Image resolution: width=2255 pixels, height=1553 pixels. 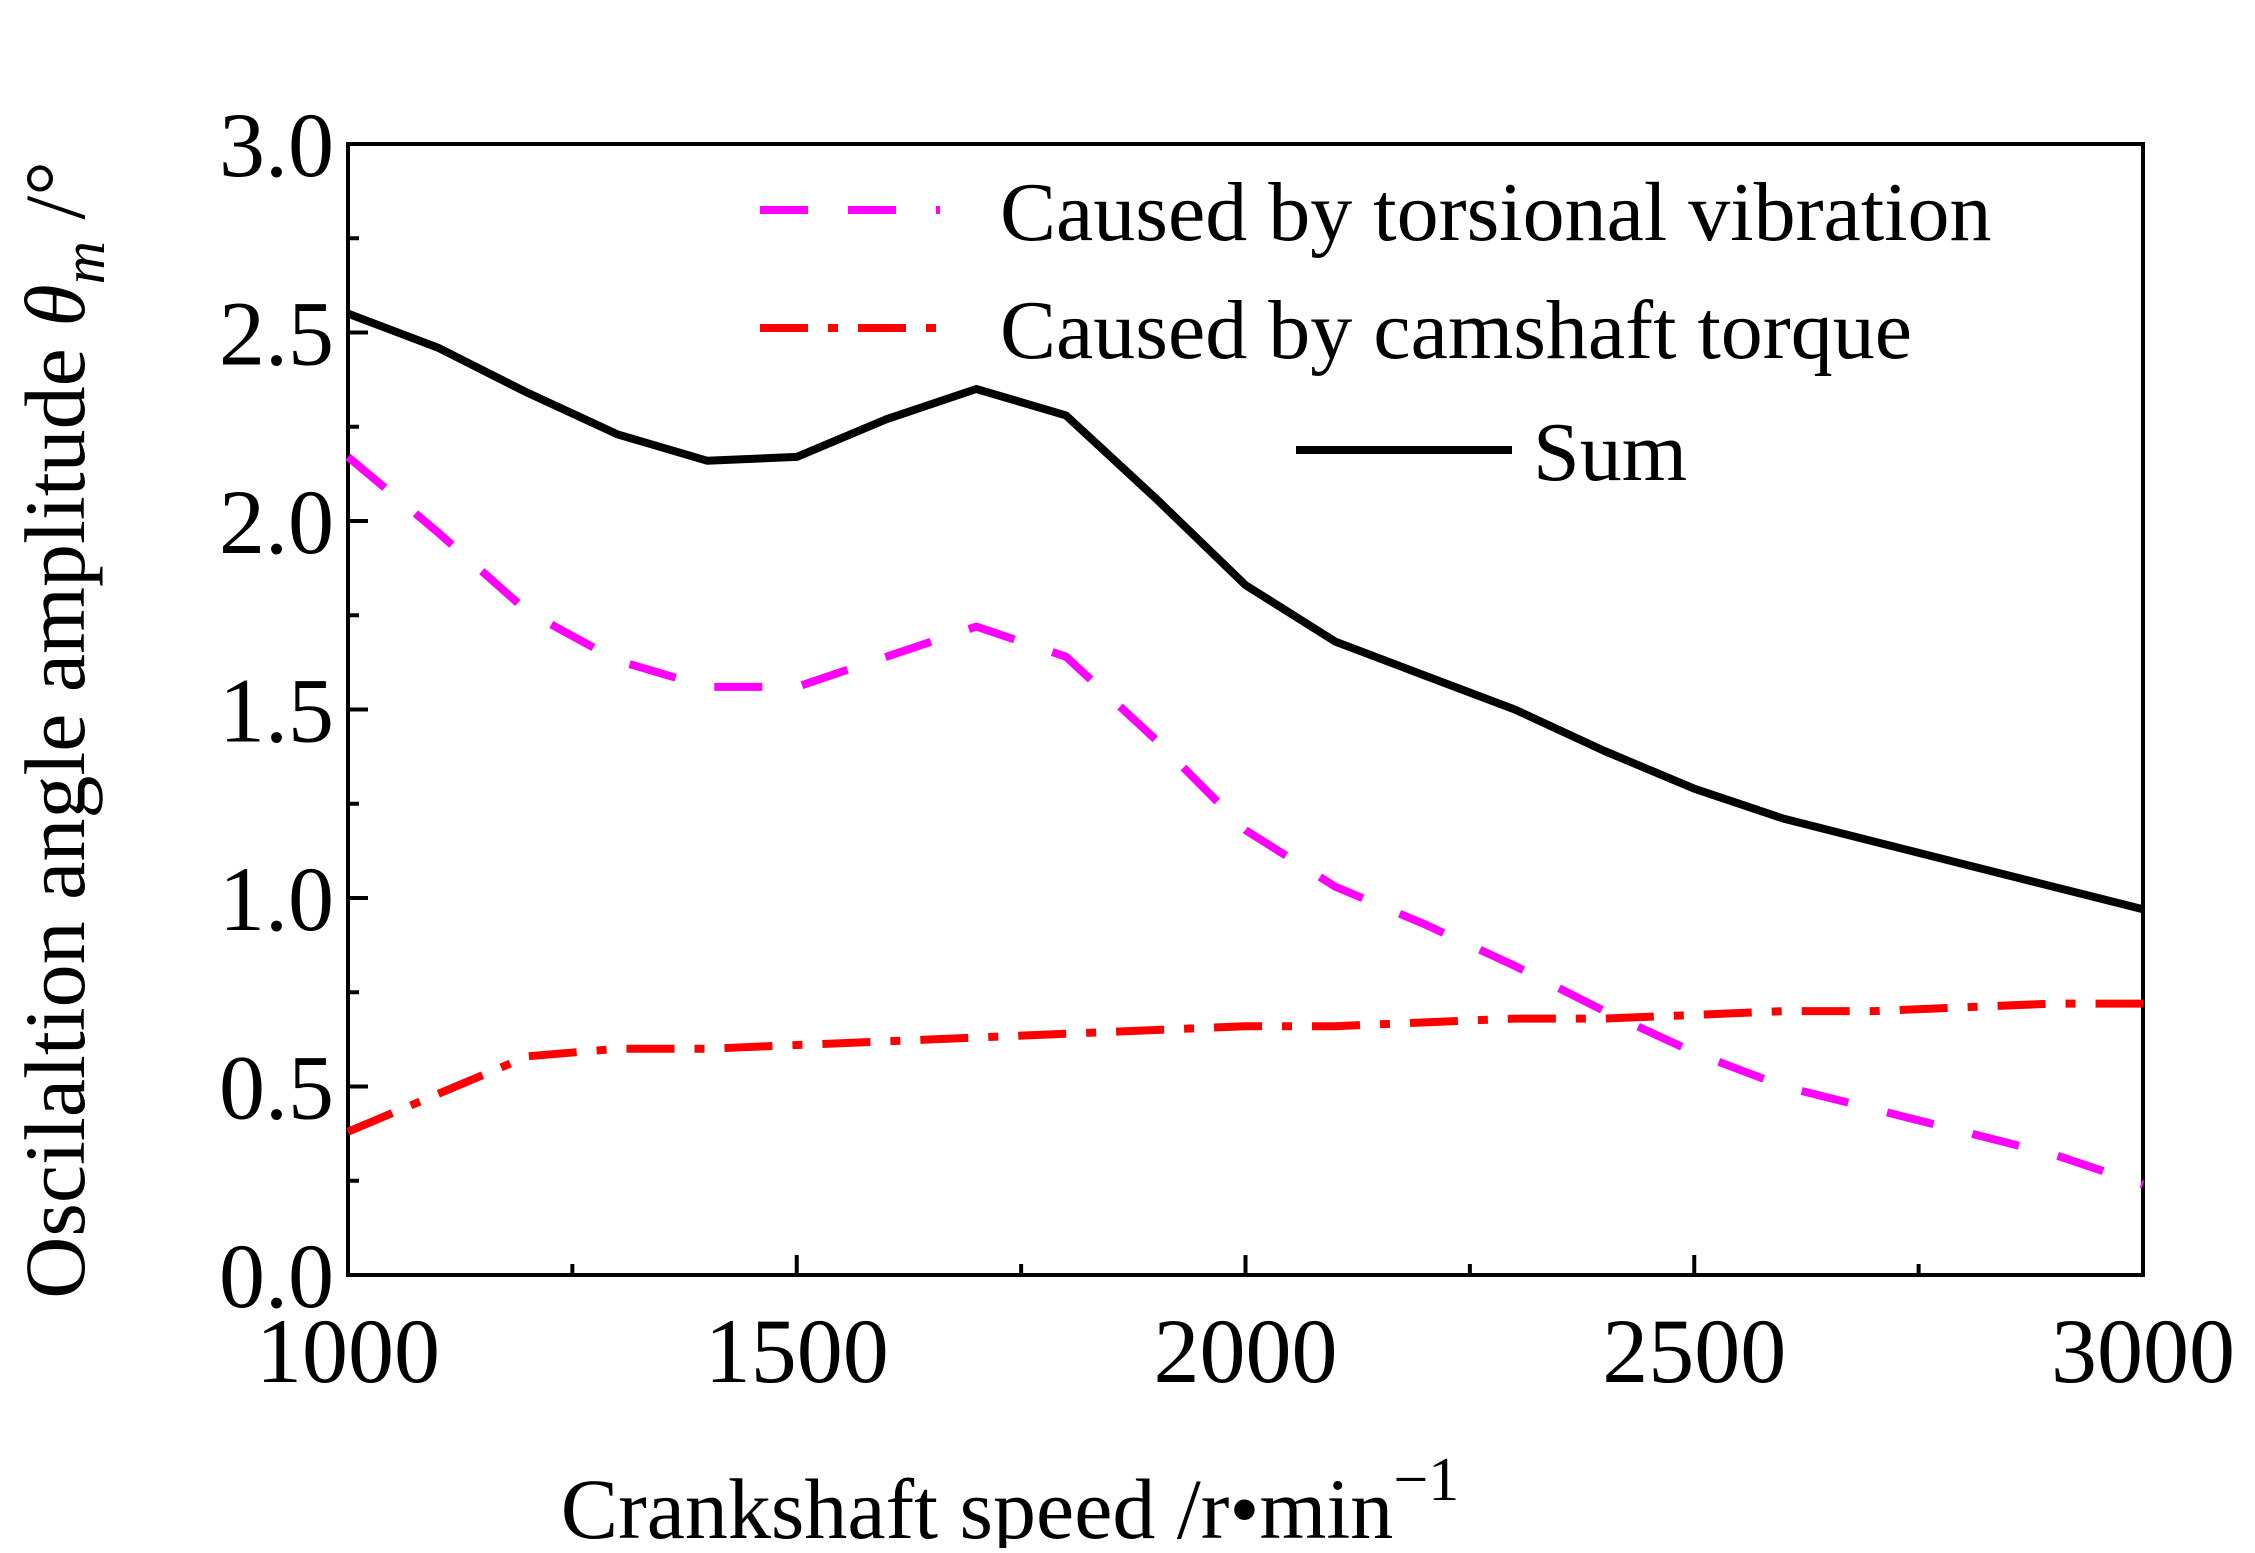 I want to click on y-tick-label: 2.0, so click(x=276, y=522).